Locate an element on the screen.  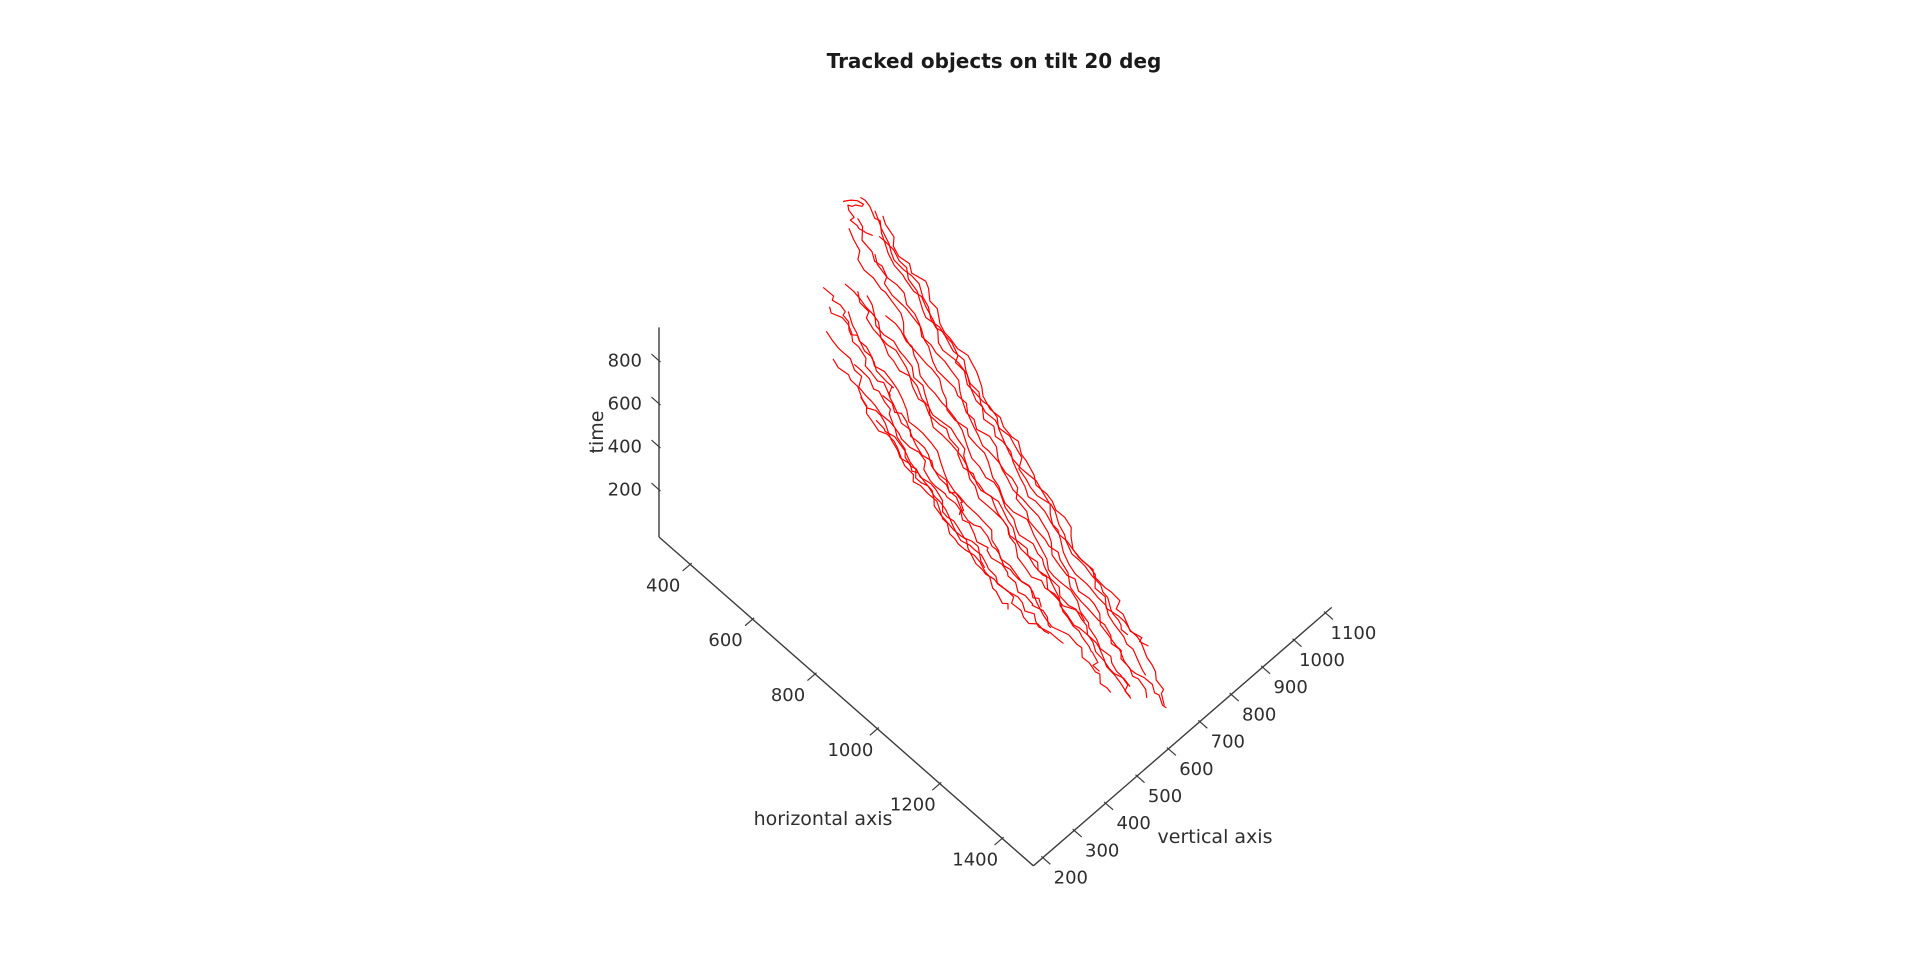
x-tick-label: 600 is located at coordinates (725, 640).